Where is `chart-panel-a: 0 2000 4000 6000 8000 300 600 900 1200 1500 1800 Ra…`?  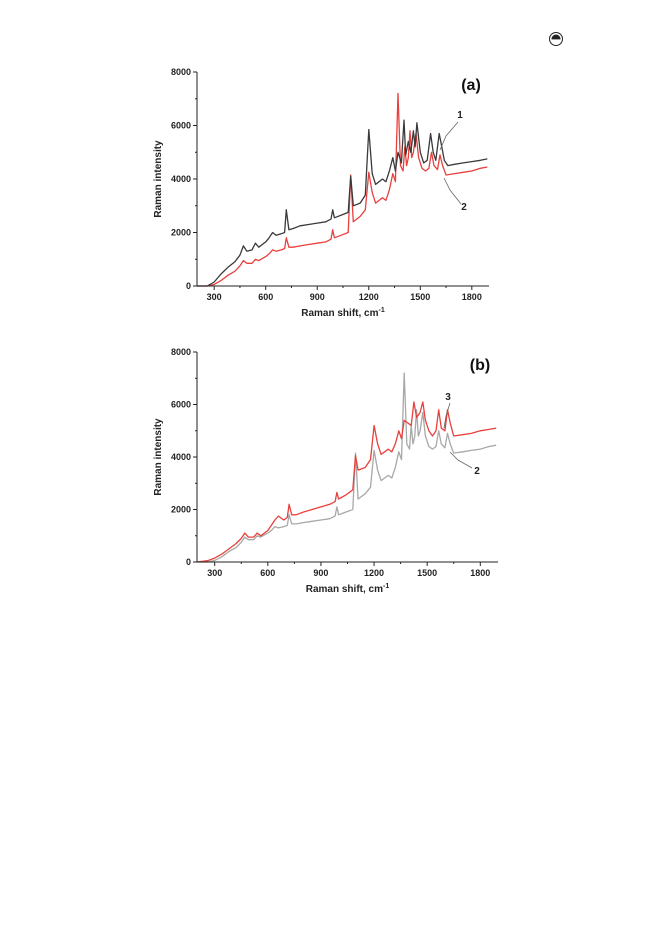
chart-panel-a: 0 2000 4000 6000 8000 300 600 900 1200 1500 1800 Ra… is located at coordinates (321, 193).